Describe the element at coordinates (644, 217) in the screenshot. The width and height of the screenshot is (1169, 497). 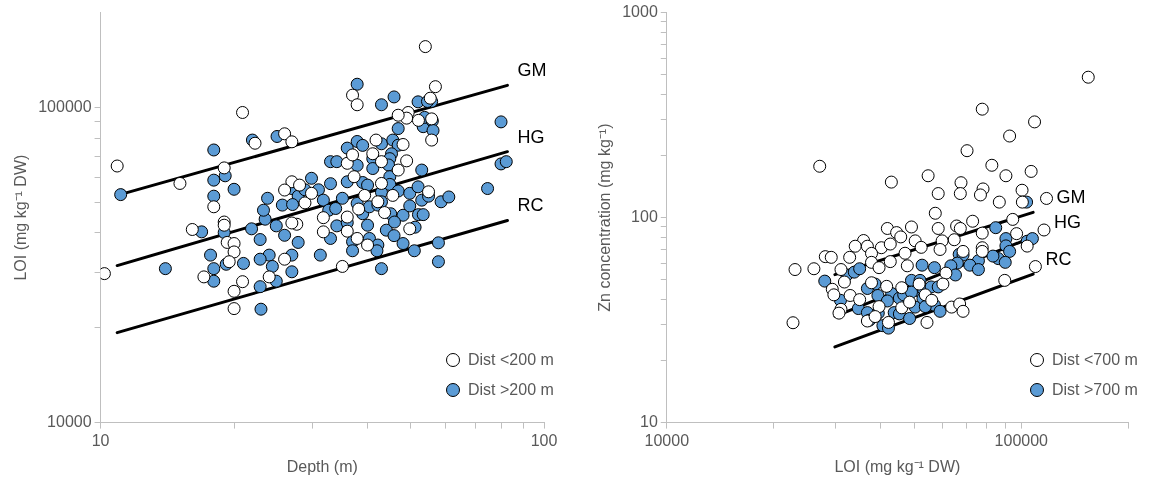
I see `y-tick-label: 100` at that location.